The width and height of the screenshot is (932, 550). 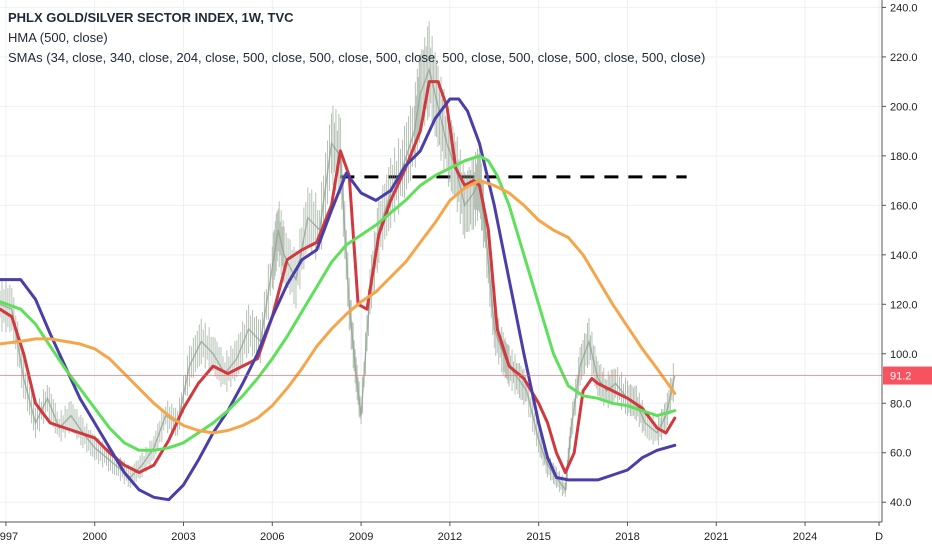 I want to click on y-tick-label: 180.0, so click(x=904, y=157).